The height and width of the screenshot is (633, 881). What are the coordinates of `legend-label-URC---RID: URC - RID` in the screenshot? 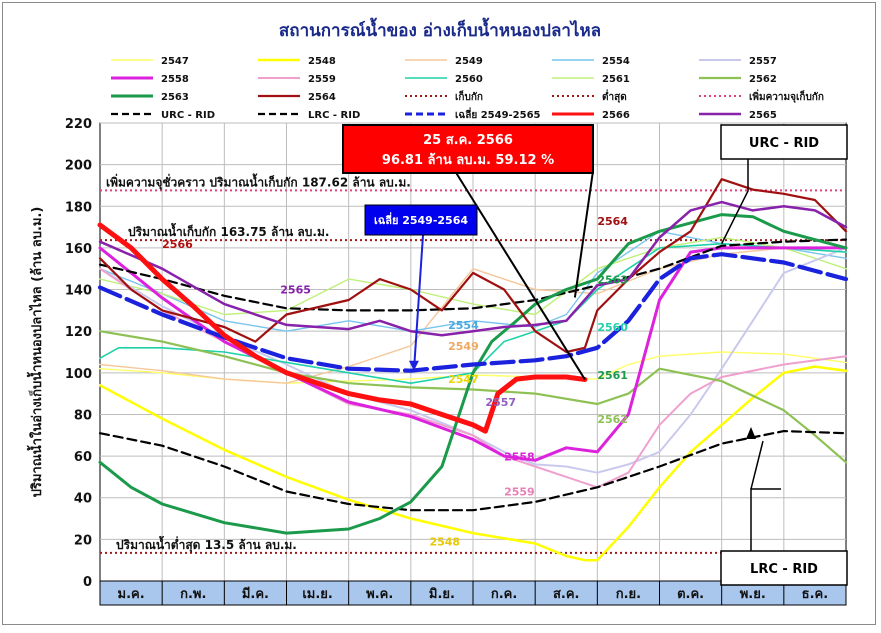 It's located at (188, 115).